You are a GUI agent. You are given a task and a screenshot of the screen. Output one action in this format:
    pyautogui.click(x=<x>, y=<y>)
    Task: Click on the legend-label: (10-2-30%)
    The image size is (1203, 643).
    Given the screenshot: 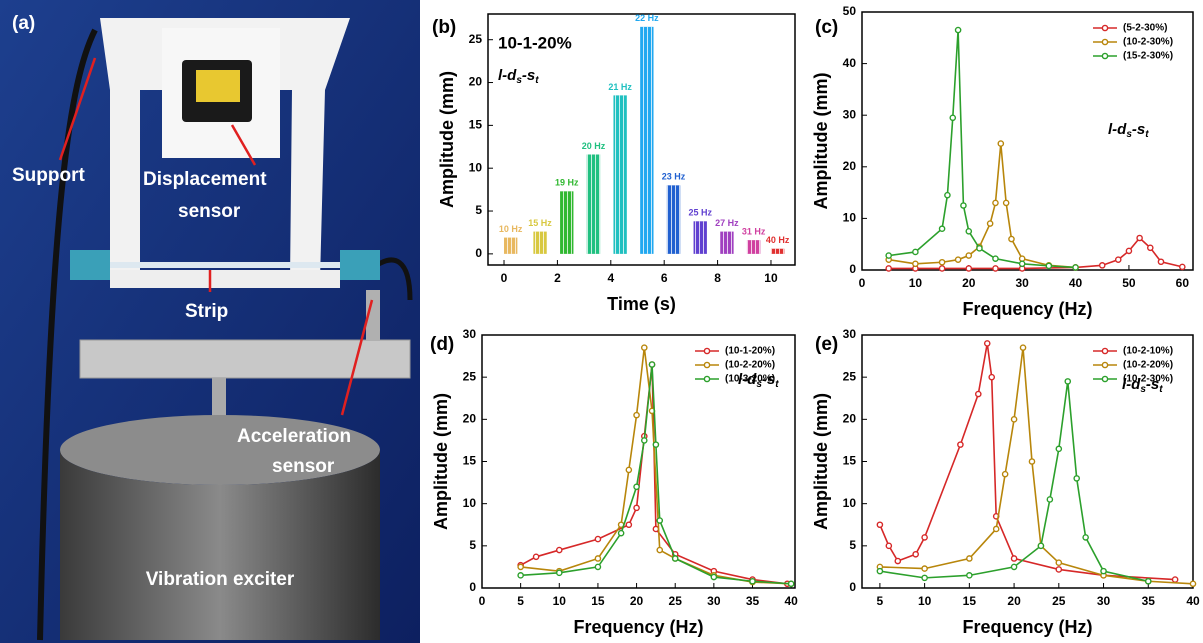 What is the action you would take?
    pyautogui.click(x=1148, y=379)
    